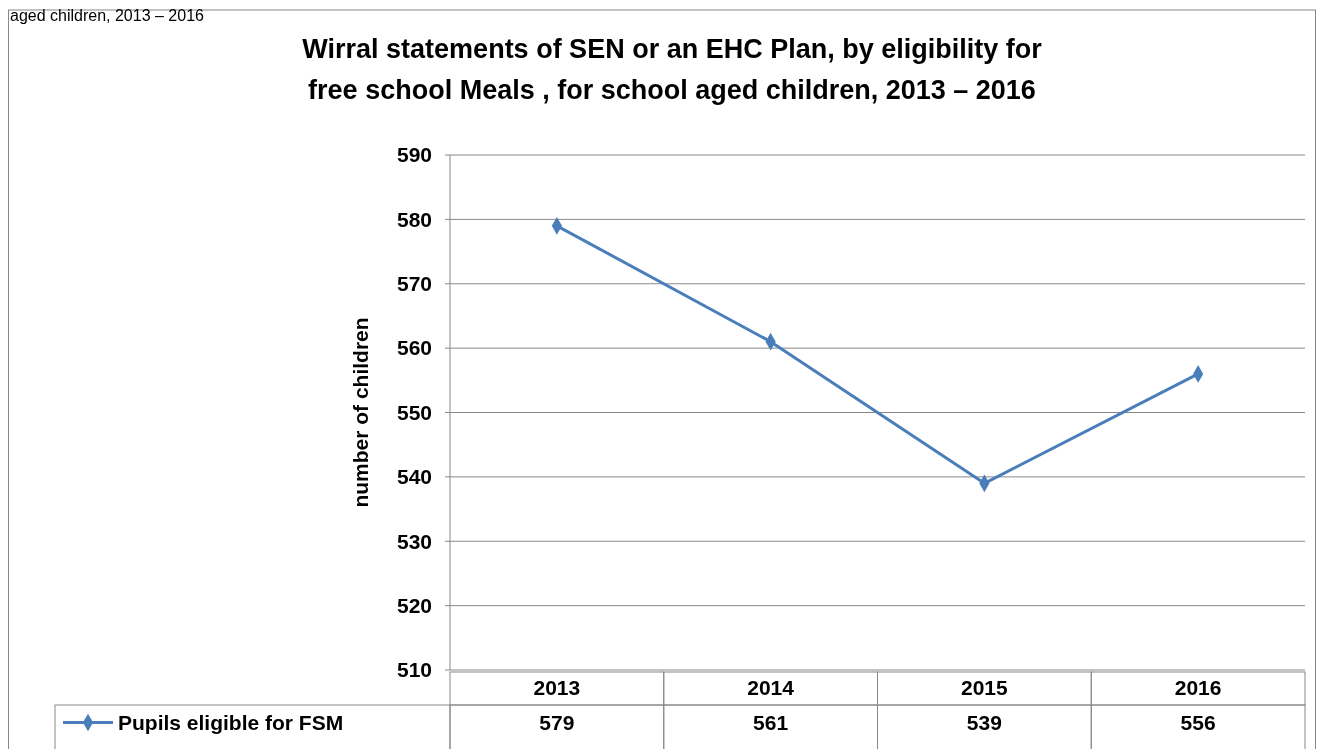  Describe the element at coordinates (360, 412) in the screenshot. I see `y-axis-title: number of children` at that location.